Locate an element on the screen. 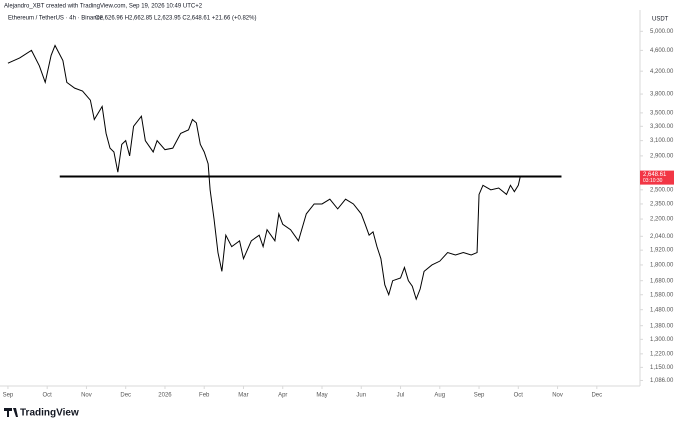 This screenshot has height=426, width=680. x-tick-label: Feb is located at coordinates (204, 396).